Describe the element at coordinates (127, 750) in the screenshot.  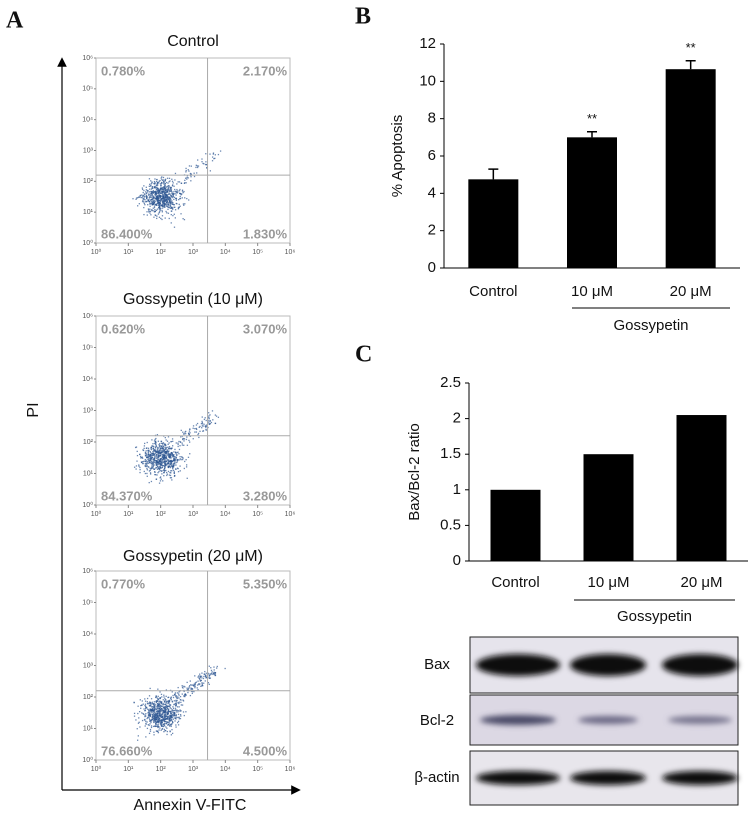
I see `quadrant-percent: 76.660%` at that location.